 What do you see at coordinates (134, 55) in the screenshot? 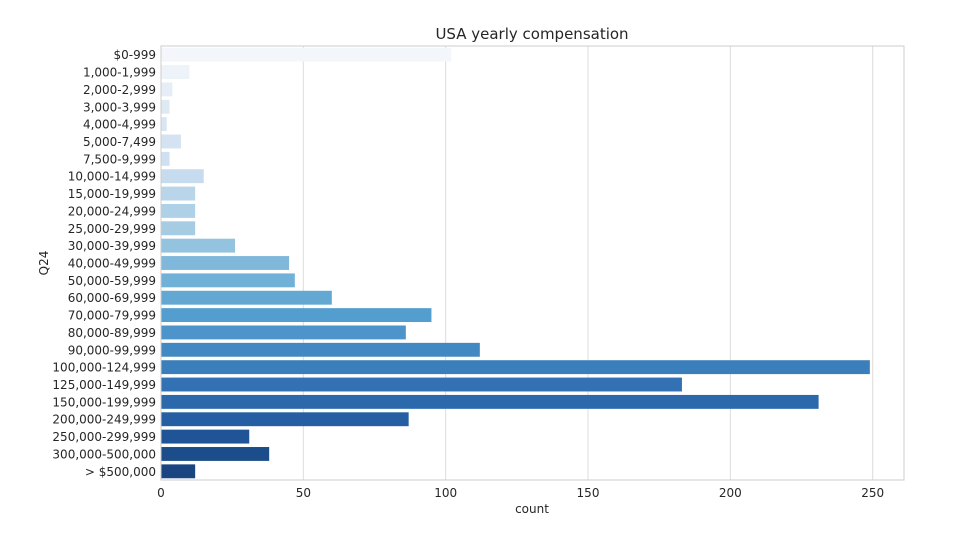
I see `y-tick-label: $0-999` at bounding box center [134, 55].